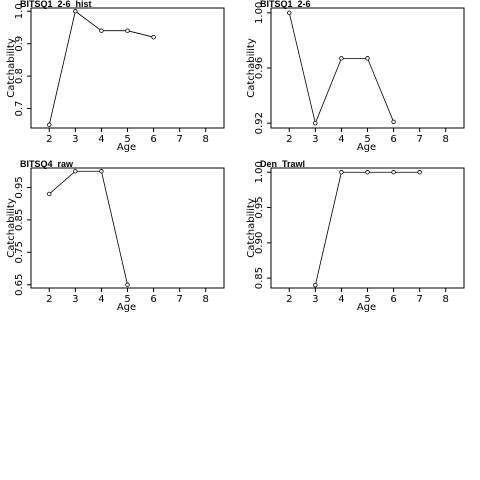  Describe the element at coordinates (19, 252) in the screenshot. I see `y-tick-label: 0.75` at that location.